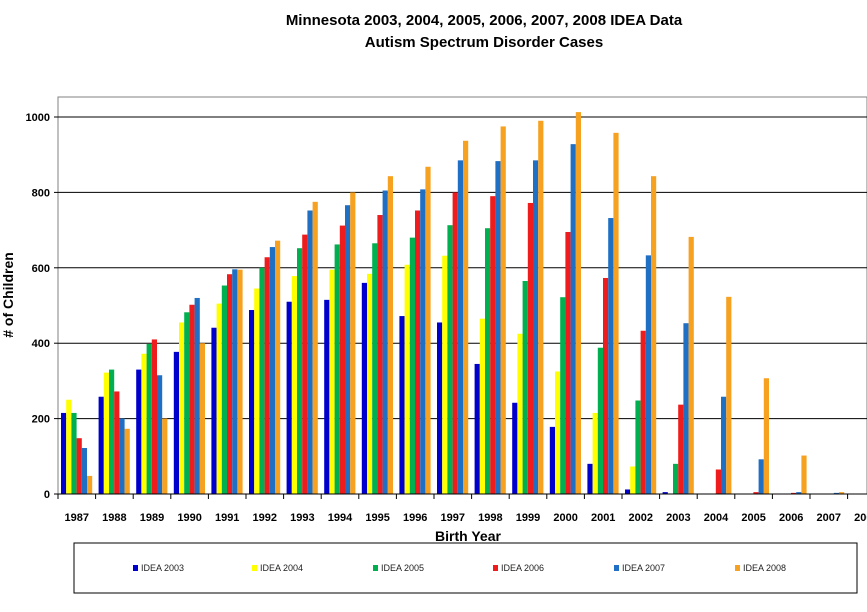  What do you see at coordinates (603, 518) in the screenshot?
I see `x-tick-label: 2001` at bounding box center [603, 518].